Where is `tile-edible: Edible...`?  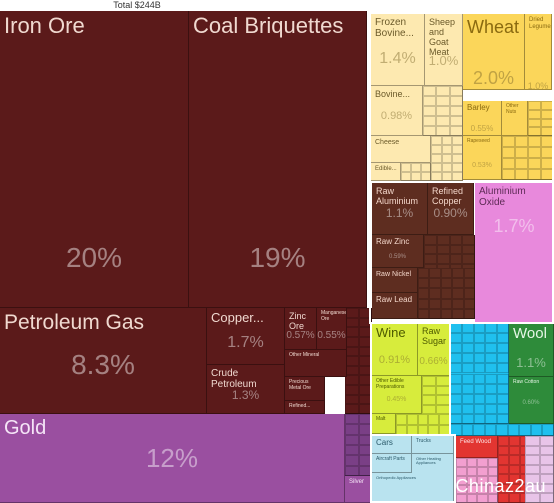 tile-edible: Edible... is located at coordinates (386, 172).